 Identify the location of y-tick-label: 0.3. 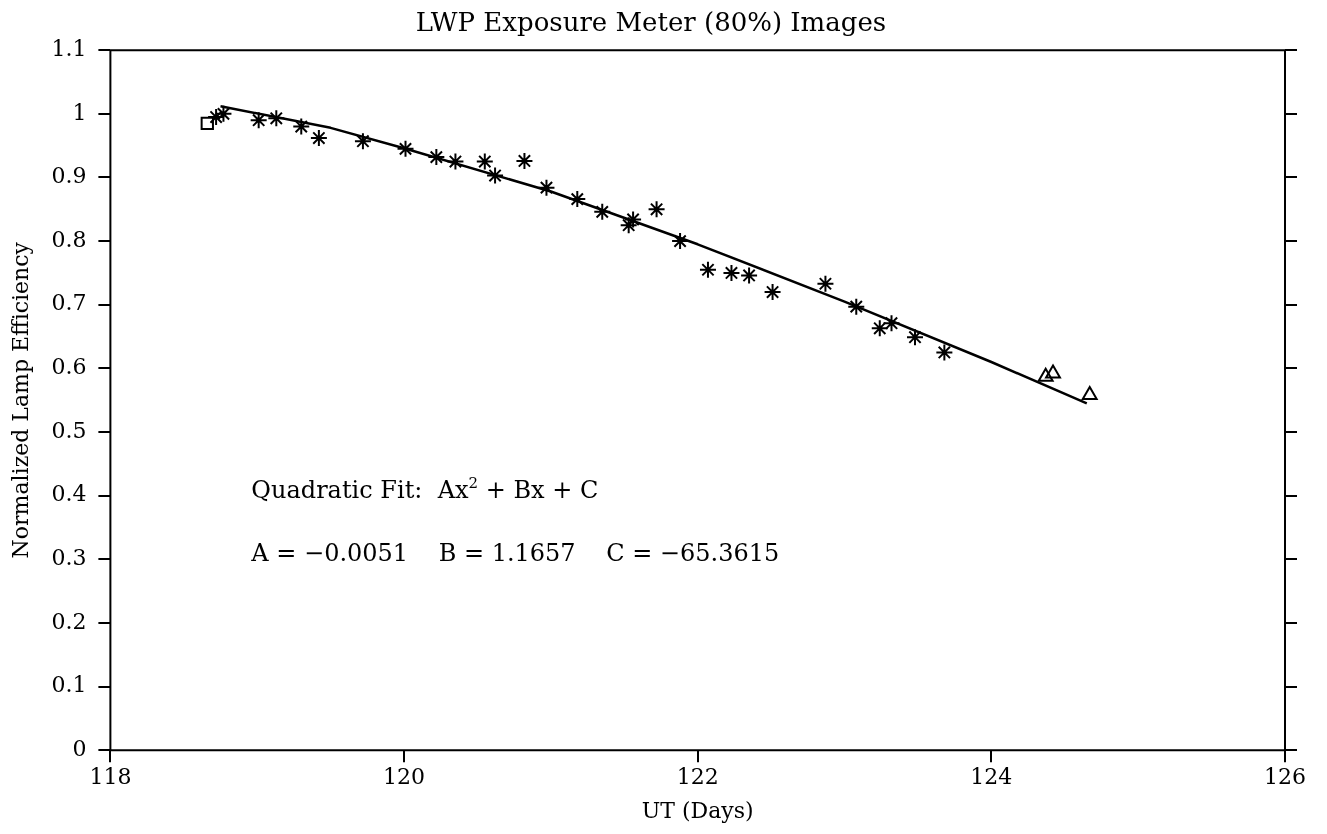
(69, 558).